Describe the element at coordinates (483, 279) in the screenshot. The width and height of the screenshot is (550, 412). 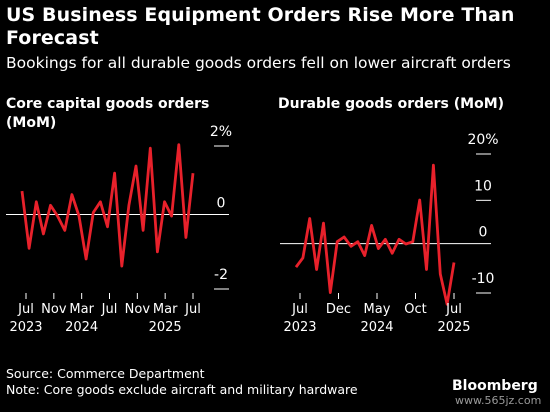
I see `y-tick-label: -10` at that location.